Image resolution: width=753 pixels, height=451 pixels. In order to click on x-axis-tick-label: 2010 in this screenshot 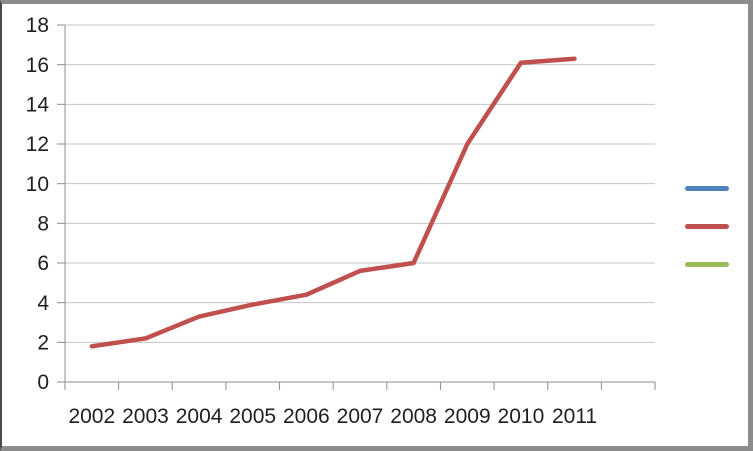, I will do `click(521, 416)`.